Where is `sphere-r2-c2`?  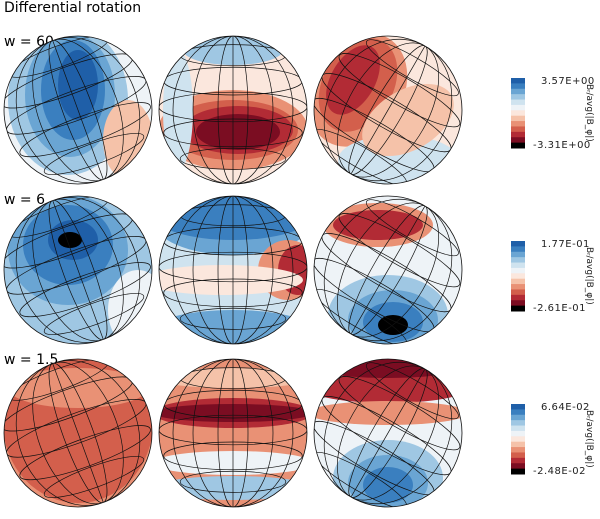
sphere-r2-c2 is located at coordinates (233, 270).